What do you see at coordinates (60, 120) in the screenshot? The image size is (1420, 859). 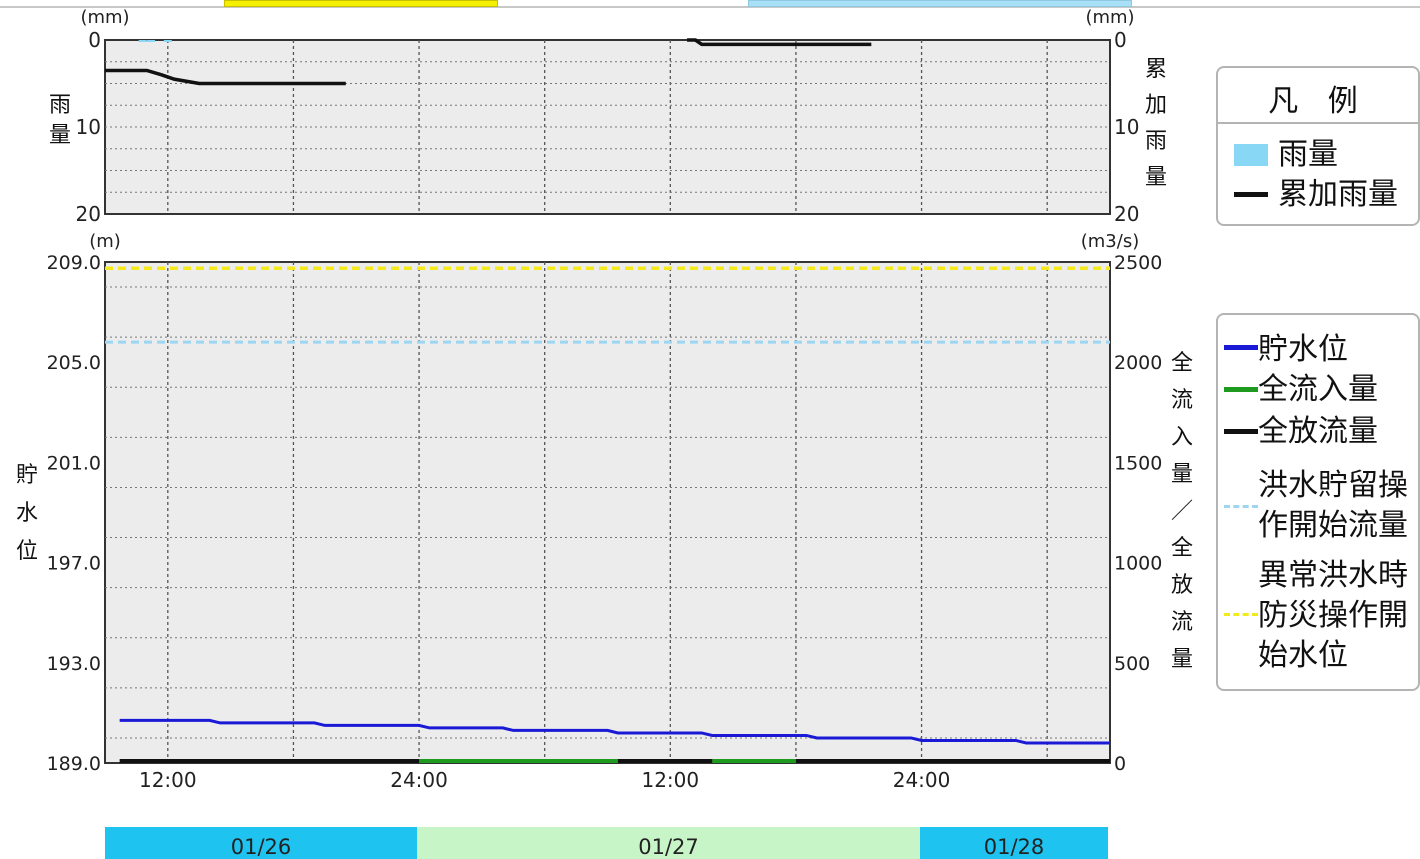 I see `rain-left-axis-label: 雨量` at bounding box center [60, 120].